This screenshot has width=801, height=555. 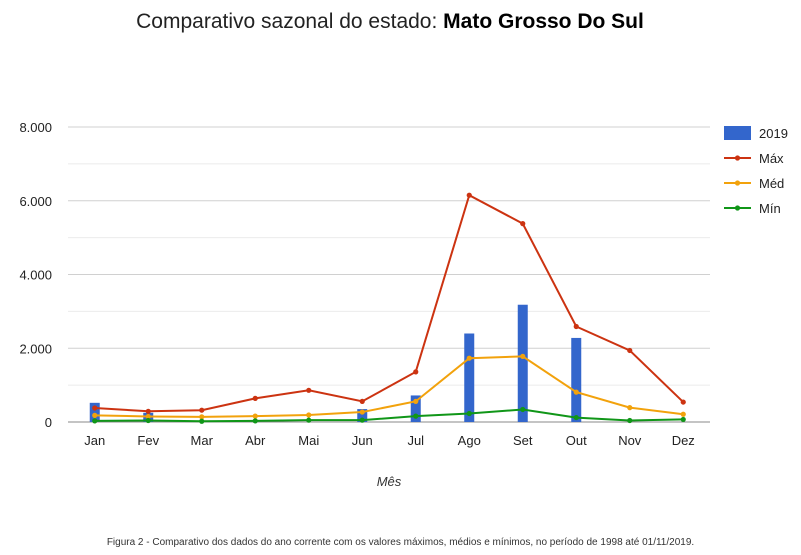 What do you see at coordinates (48, 422) in the screenshot?
I see `y-tick-label: 0` at bounding box center [48, 422].